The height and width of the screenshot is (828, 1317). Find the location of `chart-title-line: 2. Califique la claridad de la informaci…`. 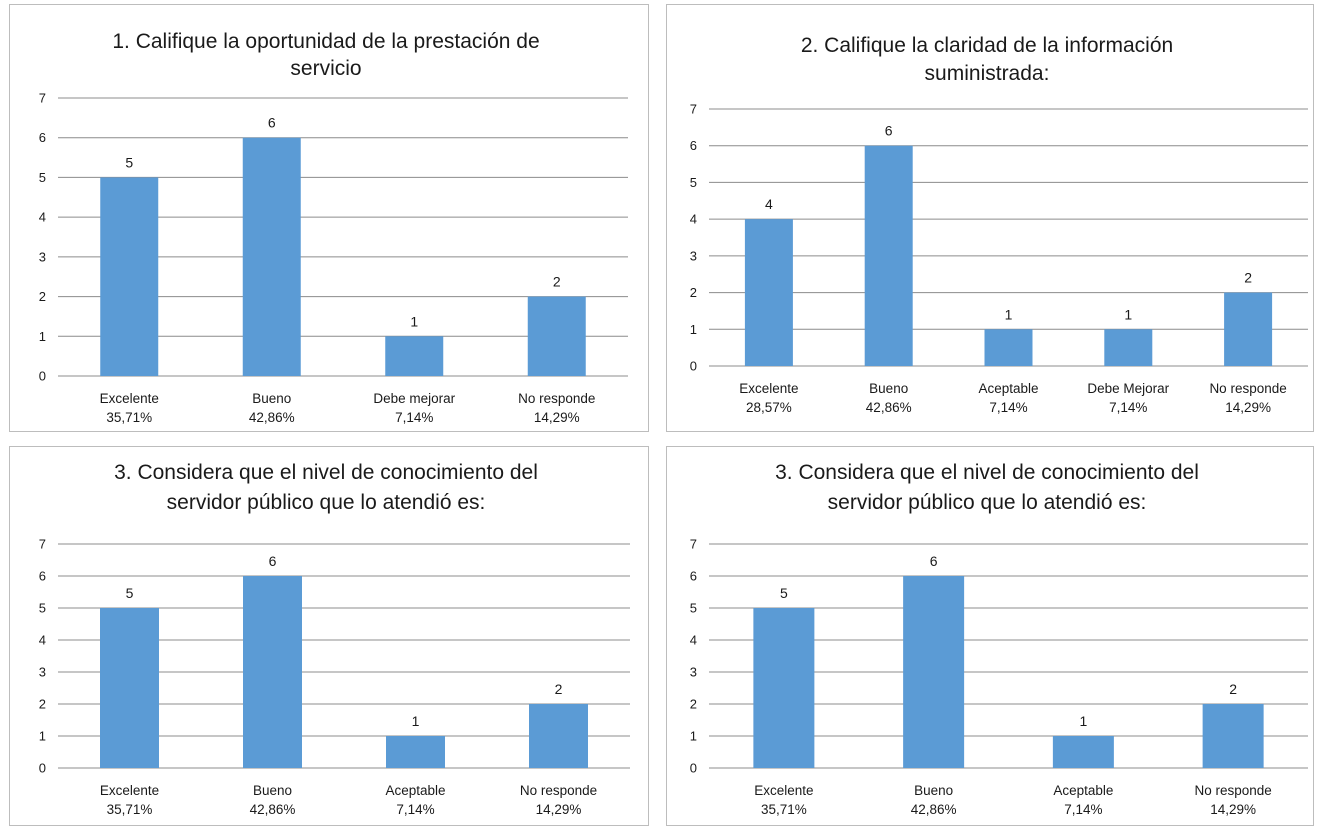

chart-title-line: 2. Califique la claridad de la informaci… is located at coordinates (987, 45).